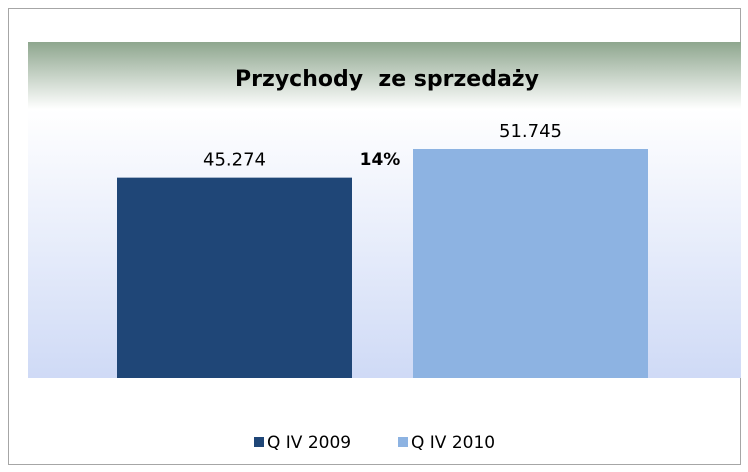 The height and width of the screenshot is (472, 748). What do you see at coordinates (234, 160) in the screenshot?
I see `data-label: 45.274` at bounding box center [234, 160].